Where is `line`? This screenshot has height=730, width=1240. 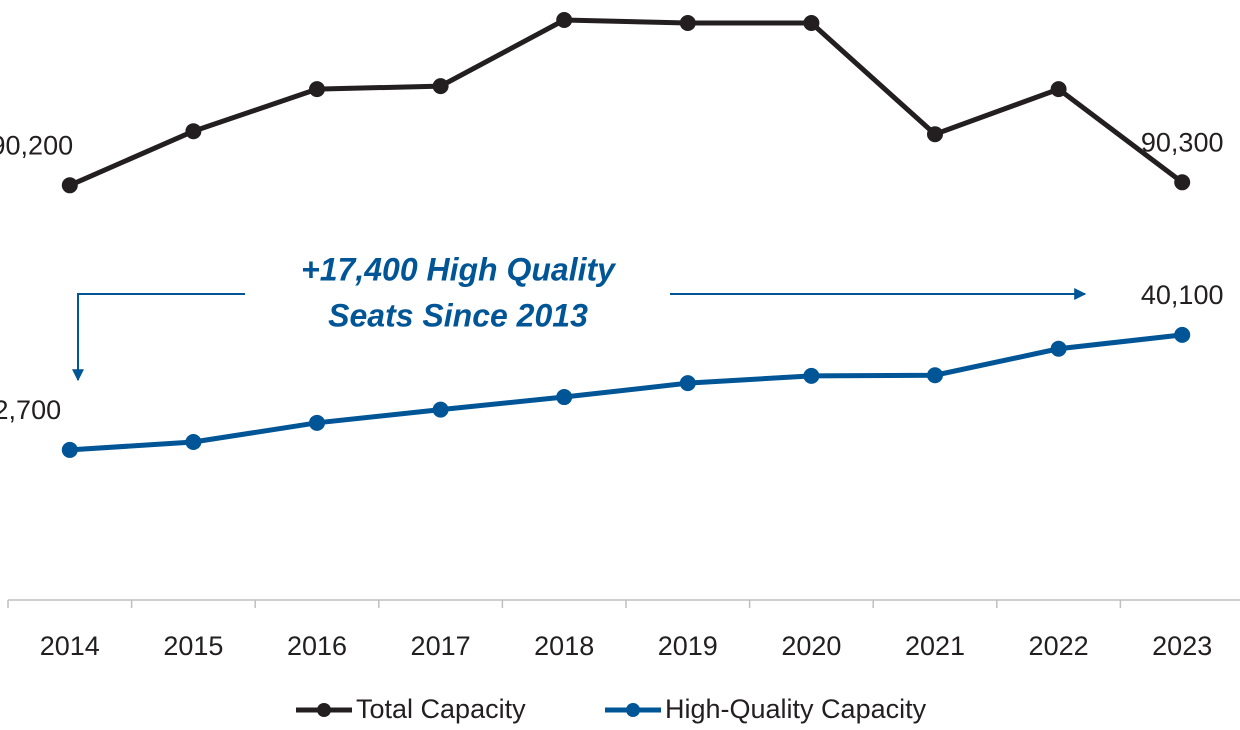
line is located at coordinates (626, 392).